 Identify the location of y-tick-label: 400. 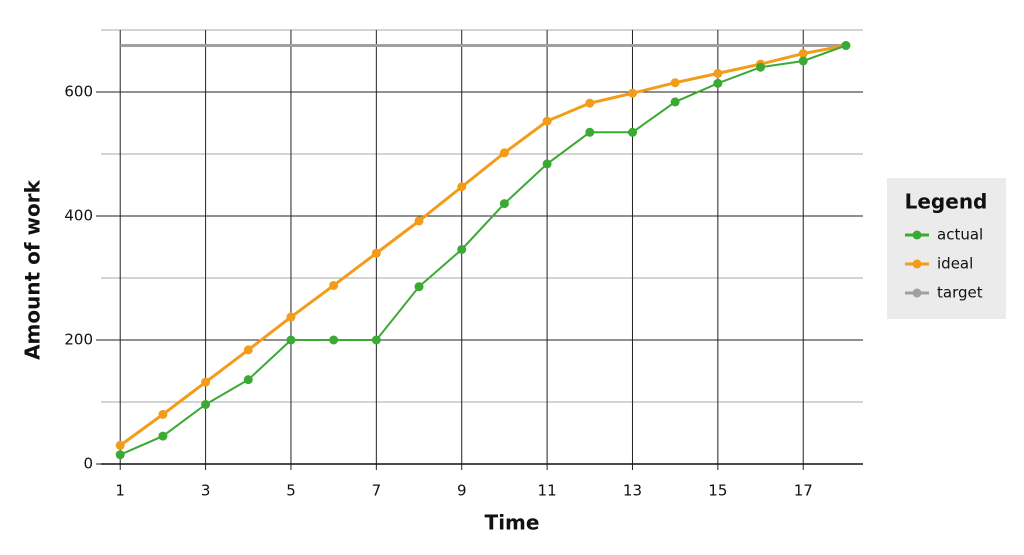
(78, 216).